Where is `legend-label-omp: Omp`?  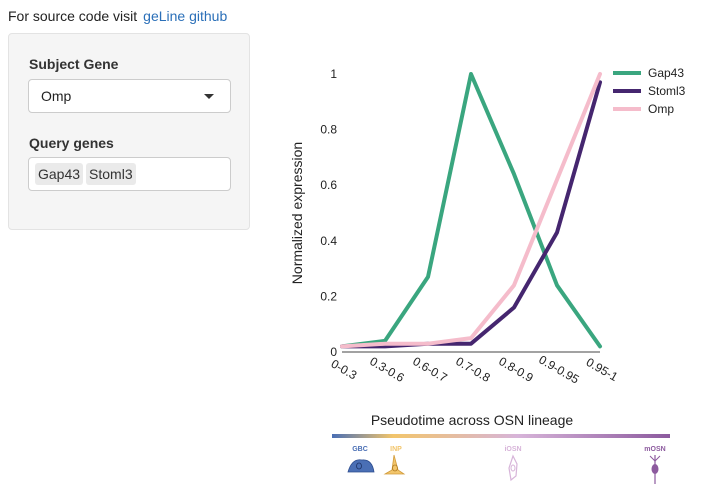 legend-label-omp: Omp is located at coordinates (661, 109).